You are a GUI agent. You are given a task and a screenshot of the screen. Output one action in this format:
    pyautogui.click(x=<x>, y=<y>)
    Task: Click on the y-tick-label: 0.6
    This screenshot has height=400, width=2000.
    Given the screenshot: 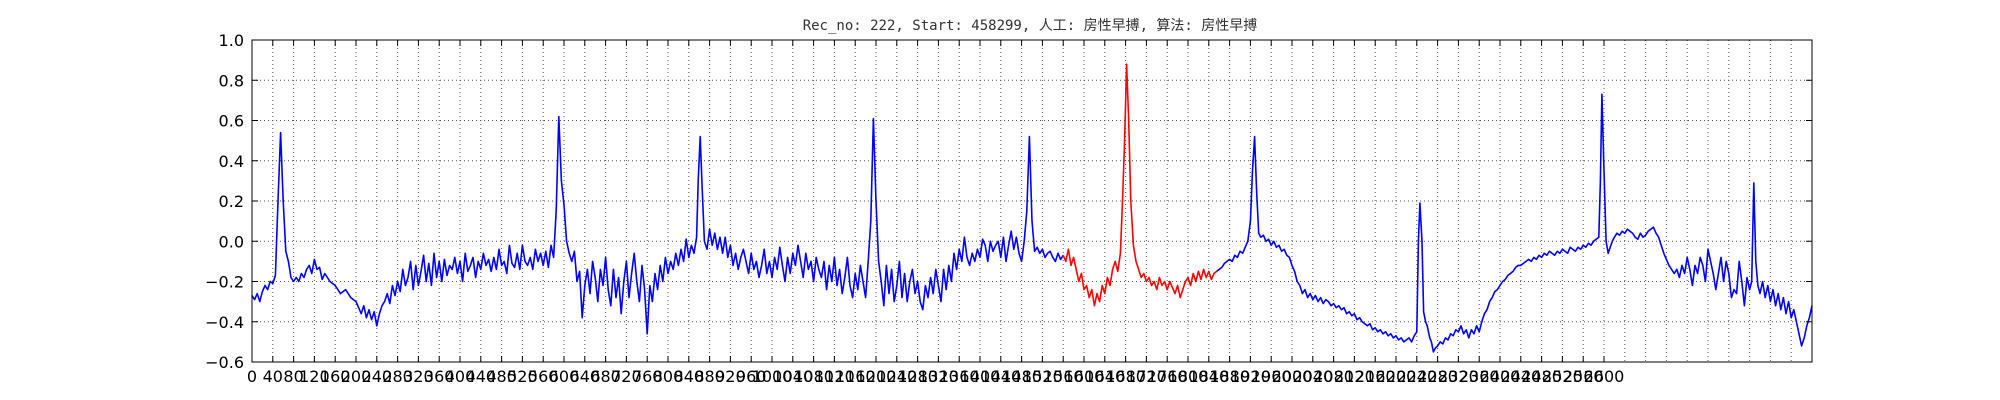 What is the action you would take?
    pyautogui.click(x=231, y=121)
    